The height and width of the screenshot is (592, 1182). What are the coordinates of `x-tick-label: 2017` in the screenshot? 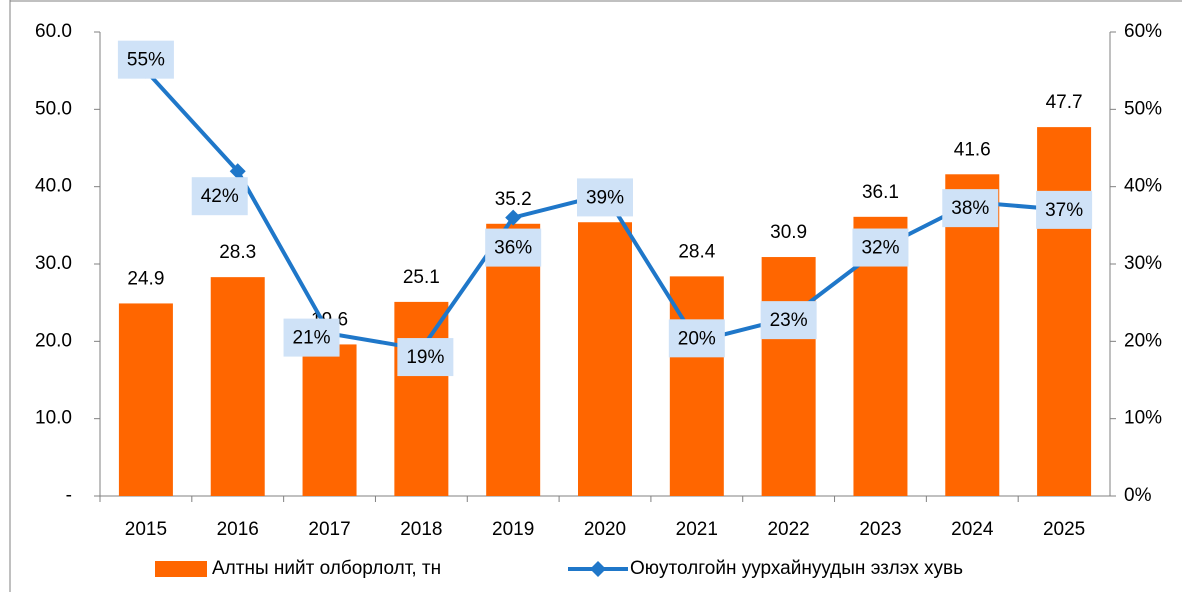 It's located at (329, 529).